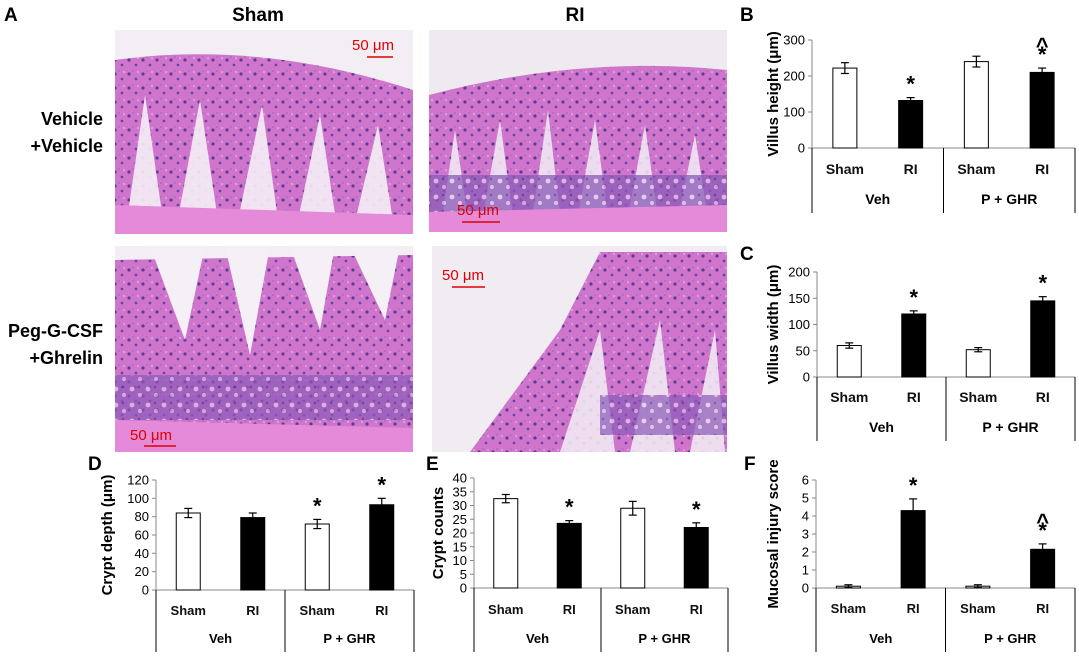  Describe the element at coordinates (460, 560) in the screenshot. I see `y-tick-label: 10` at that location.